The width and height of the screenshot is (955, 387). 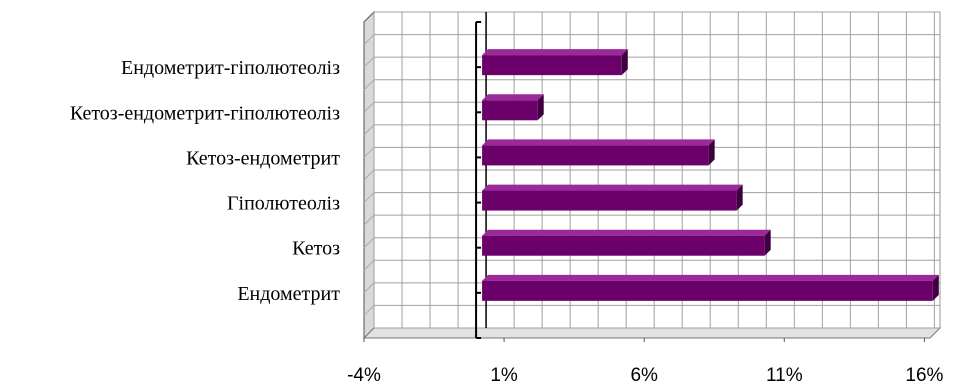 I want to click on category-label: Ендометрит, so click(x=288, y=294).